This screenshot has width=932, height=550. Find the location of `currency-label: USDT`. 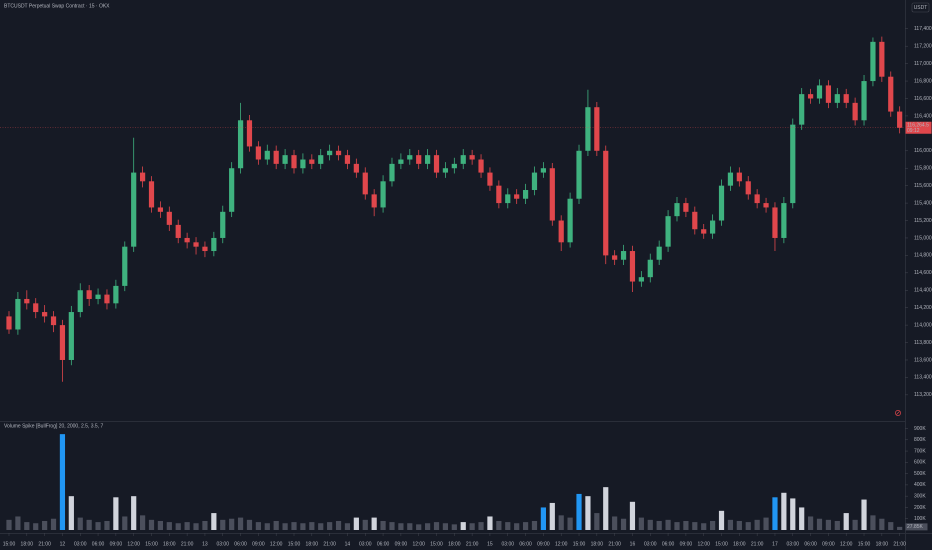

currency-label: USDT is located at coordinates (921, 8).